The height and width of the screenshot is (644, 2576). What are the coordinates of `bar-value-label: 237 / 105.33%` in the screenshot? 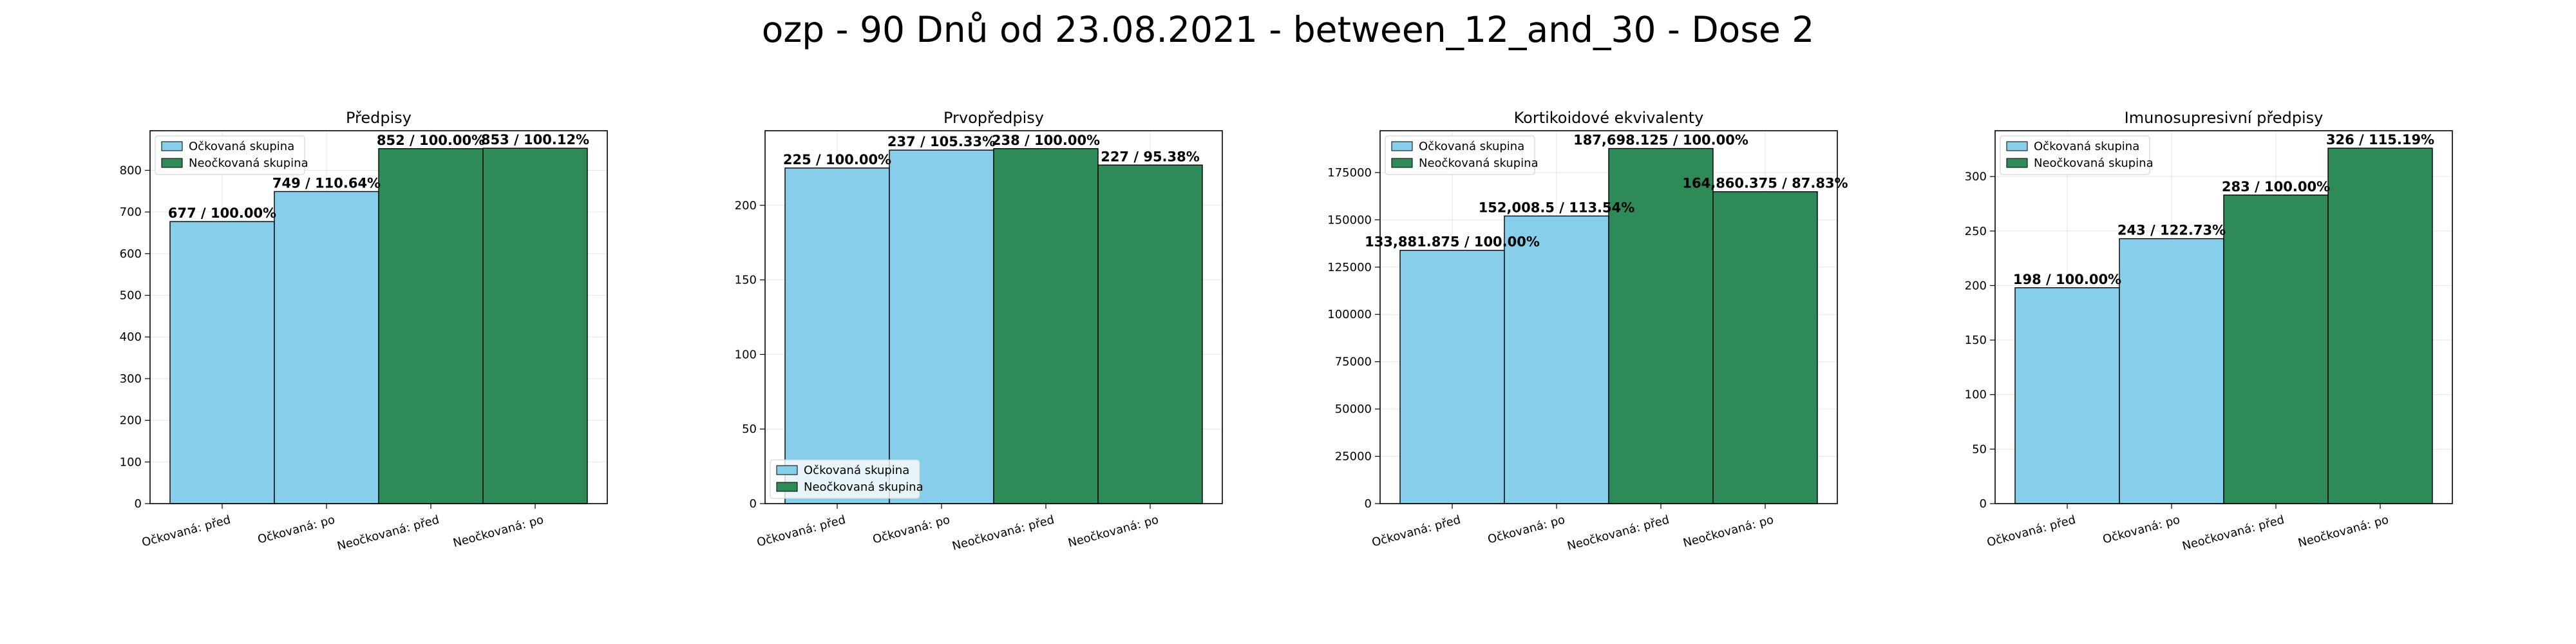 It's located at (942, 141).